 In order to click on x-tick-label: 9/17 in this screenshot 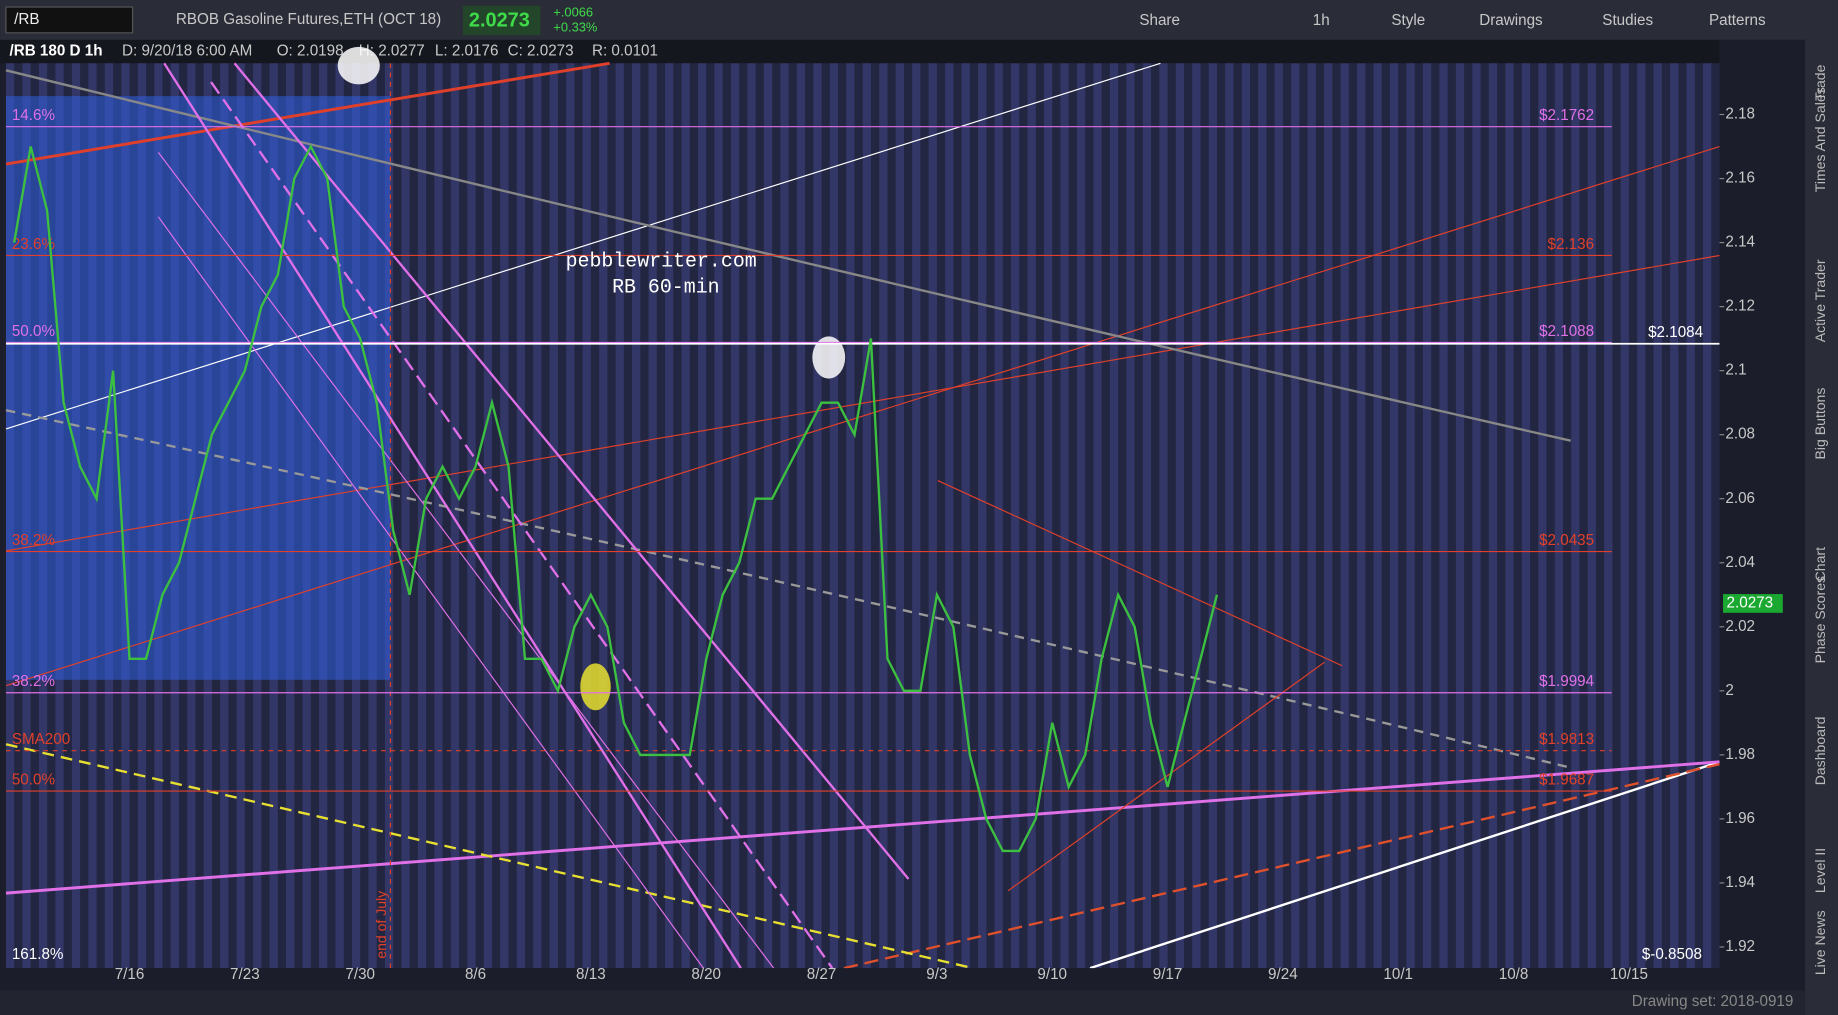, I will do `click(1168, 974)`.